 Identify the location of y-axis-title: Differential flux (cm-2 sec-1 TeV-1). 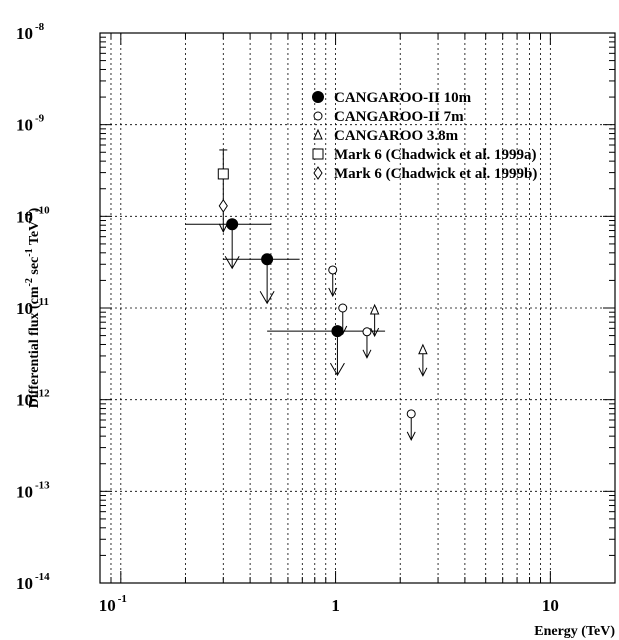
(33, 307).